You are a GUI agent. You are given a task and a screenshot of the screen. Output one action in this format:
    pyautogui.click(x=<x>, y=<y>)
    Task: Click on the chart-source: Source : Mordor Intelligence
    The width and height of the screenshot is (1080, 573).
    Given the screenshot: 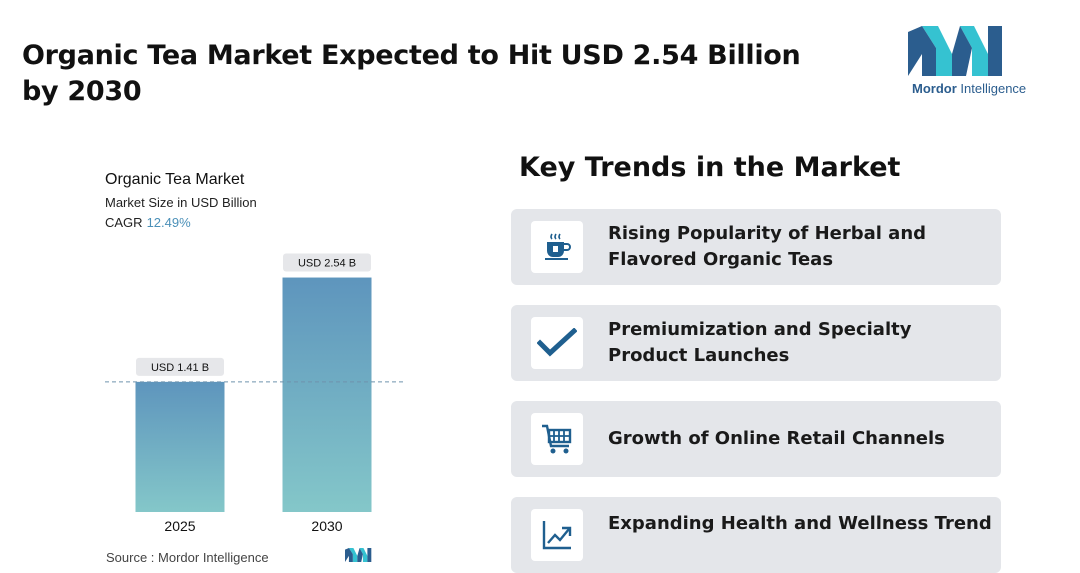 What is the action you would take?
    pyautogui.click(x=187, y=557)
    